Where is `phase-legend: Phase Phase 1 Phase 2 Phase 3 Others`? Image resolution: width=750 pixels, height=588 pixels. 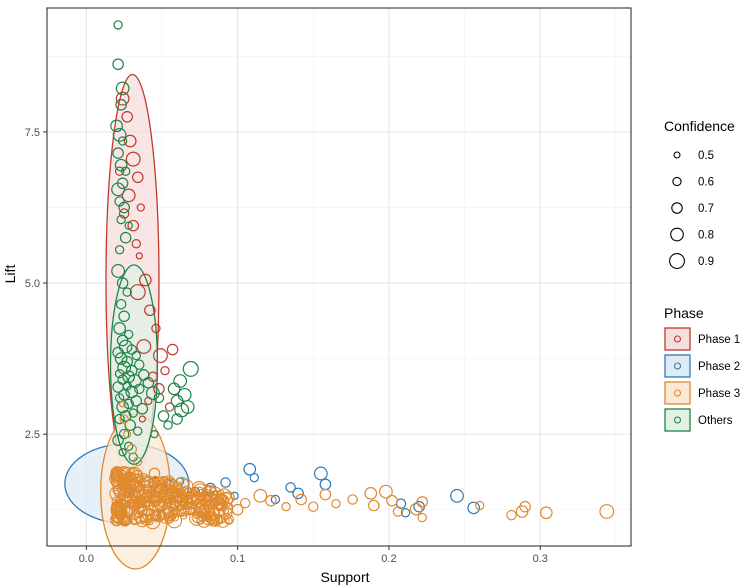
phase-legend: Phase Phase 1 Phase 2 Phase 3 Others is located at coordinates (702, 368).